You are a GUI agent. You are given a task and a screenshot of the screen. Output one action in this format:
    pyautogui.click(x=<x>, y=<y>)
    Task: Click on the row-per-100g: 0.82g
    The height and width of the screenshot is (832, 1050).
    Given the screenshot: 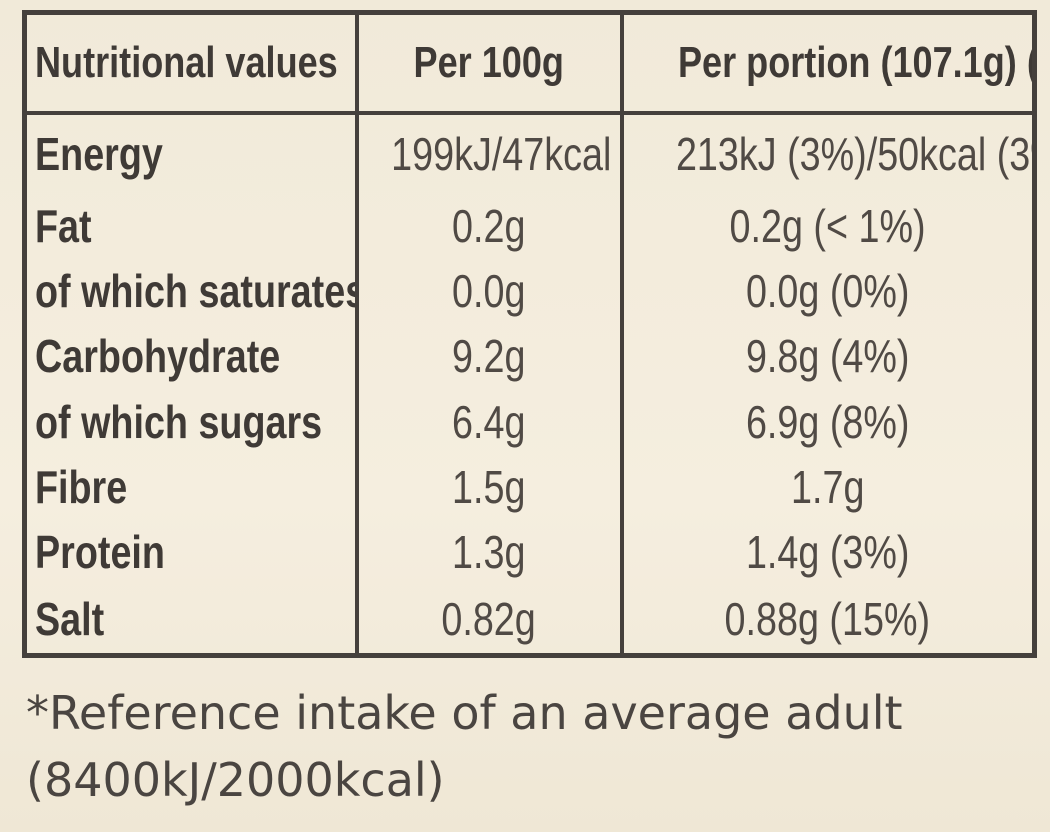 What is the action you would take?
    pyautogui.click(x=488, y=620)
    